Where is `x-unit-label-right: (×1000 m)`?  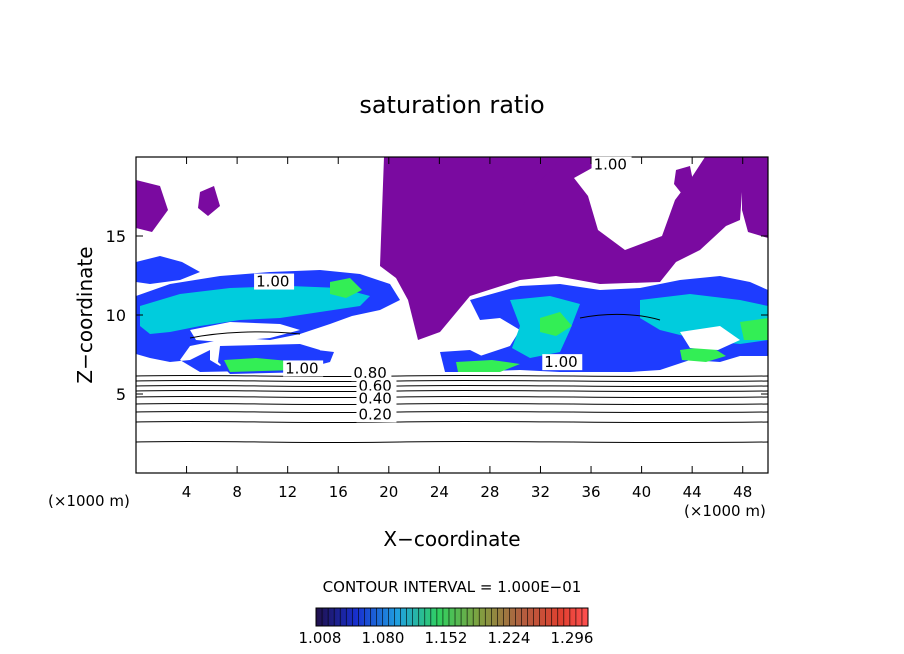
x-unit-label-right: (×1000 m) is located at coordinates (725, 511).